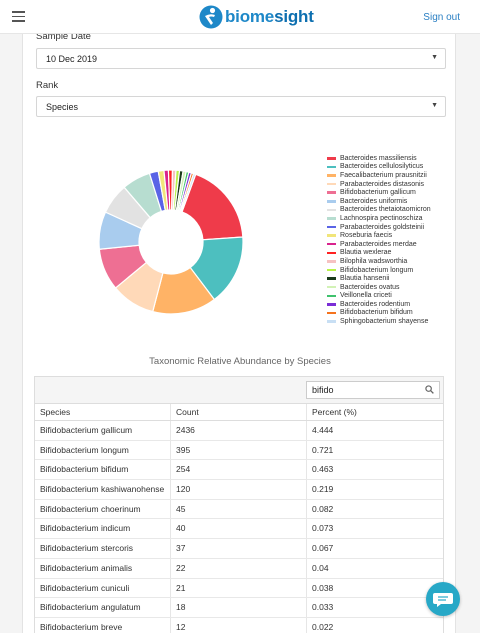 This screenshot has height=633, width=480. I want to click on percent-cell: 0.463, so click(323, 469).